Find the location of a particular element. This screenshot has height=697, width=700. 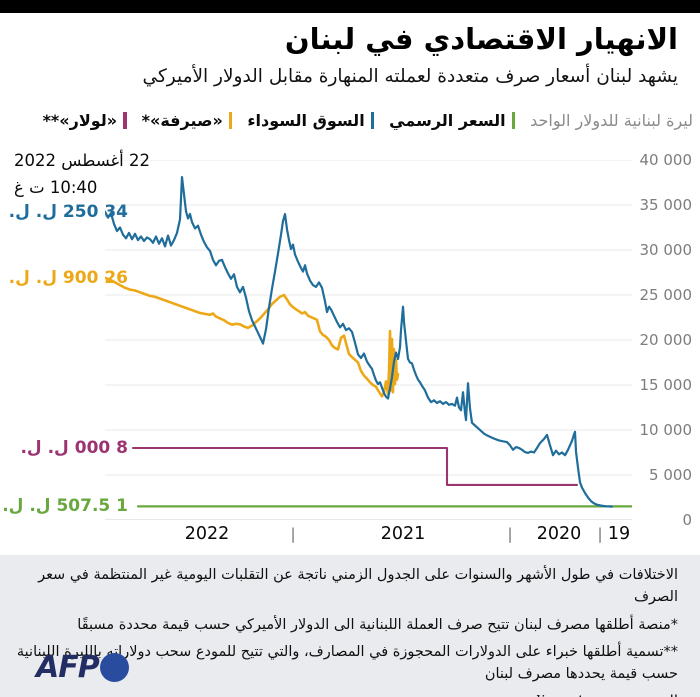

date-annotation: 22 أغسطس 2022 10:40 ت غ is located at coordinates (82, 174).